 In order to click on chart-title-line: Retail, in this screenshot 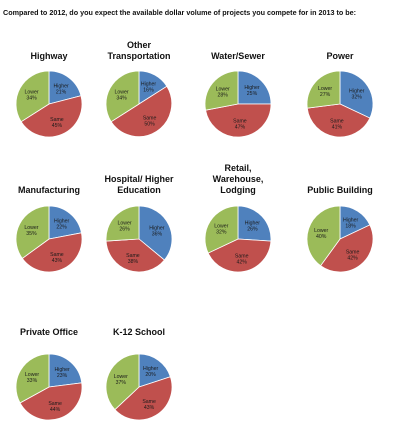, I will do `click(238, 168)`.